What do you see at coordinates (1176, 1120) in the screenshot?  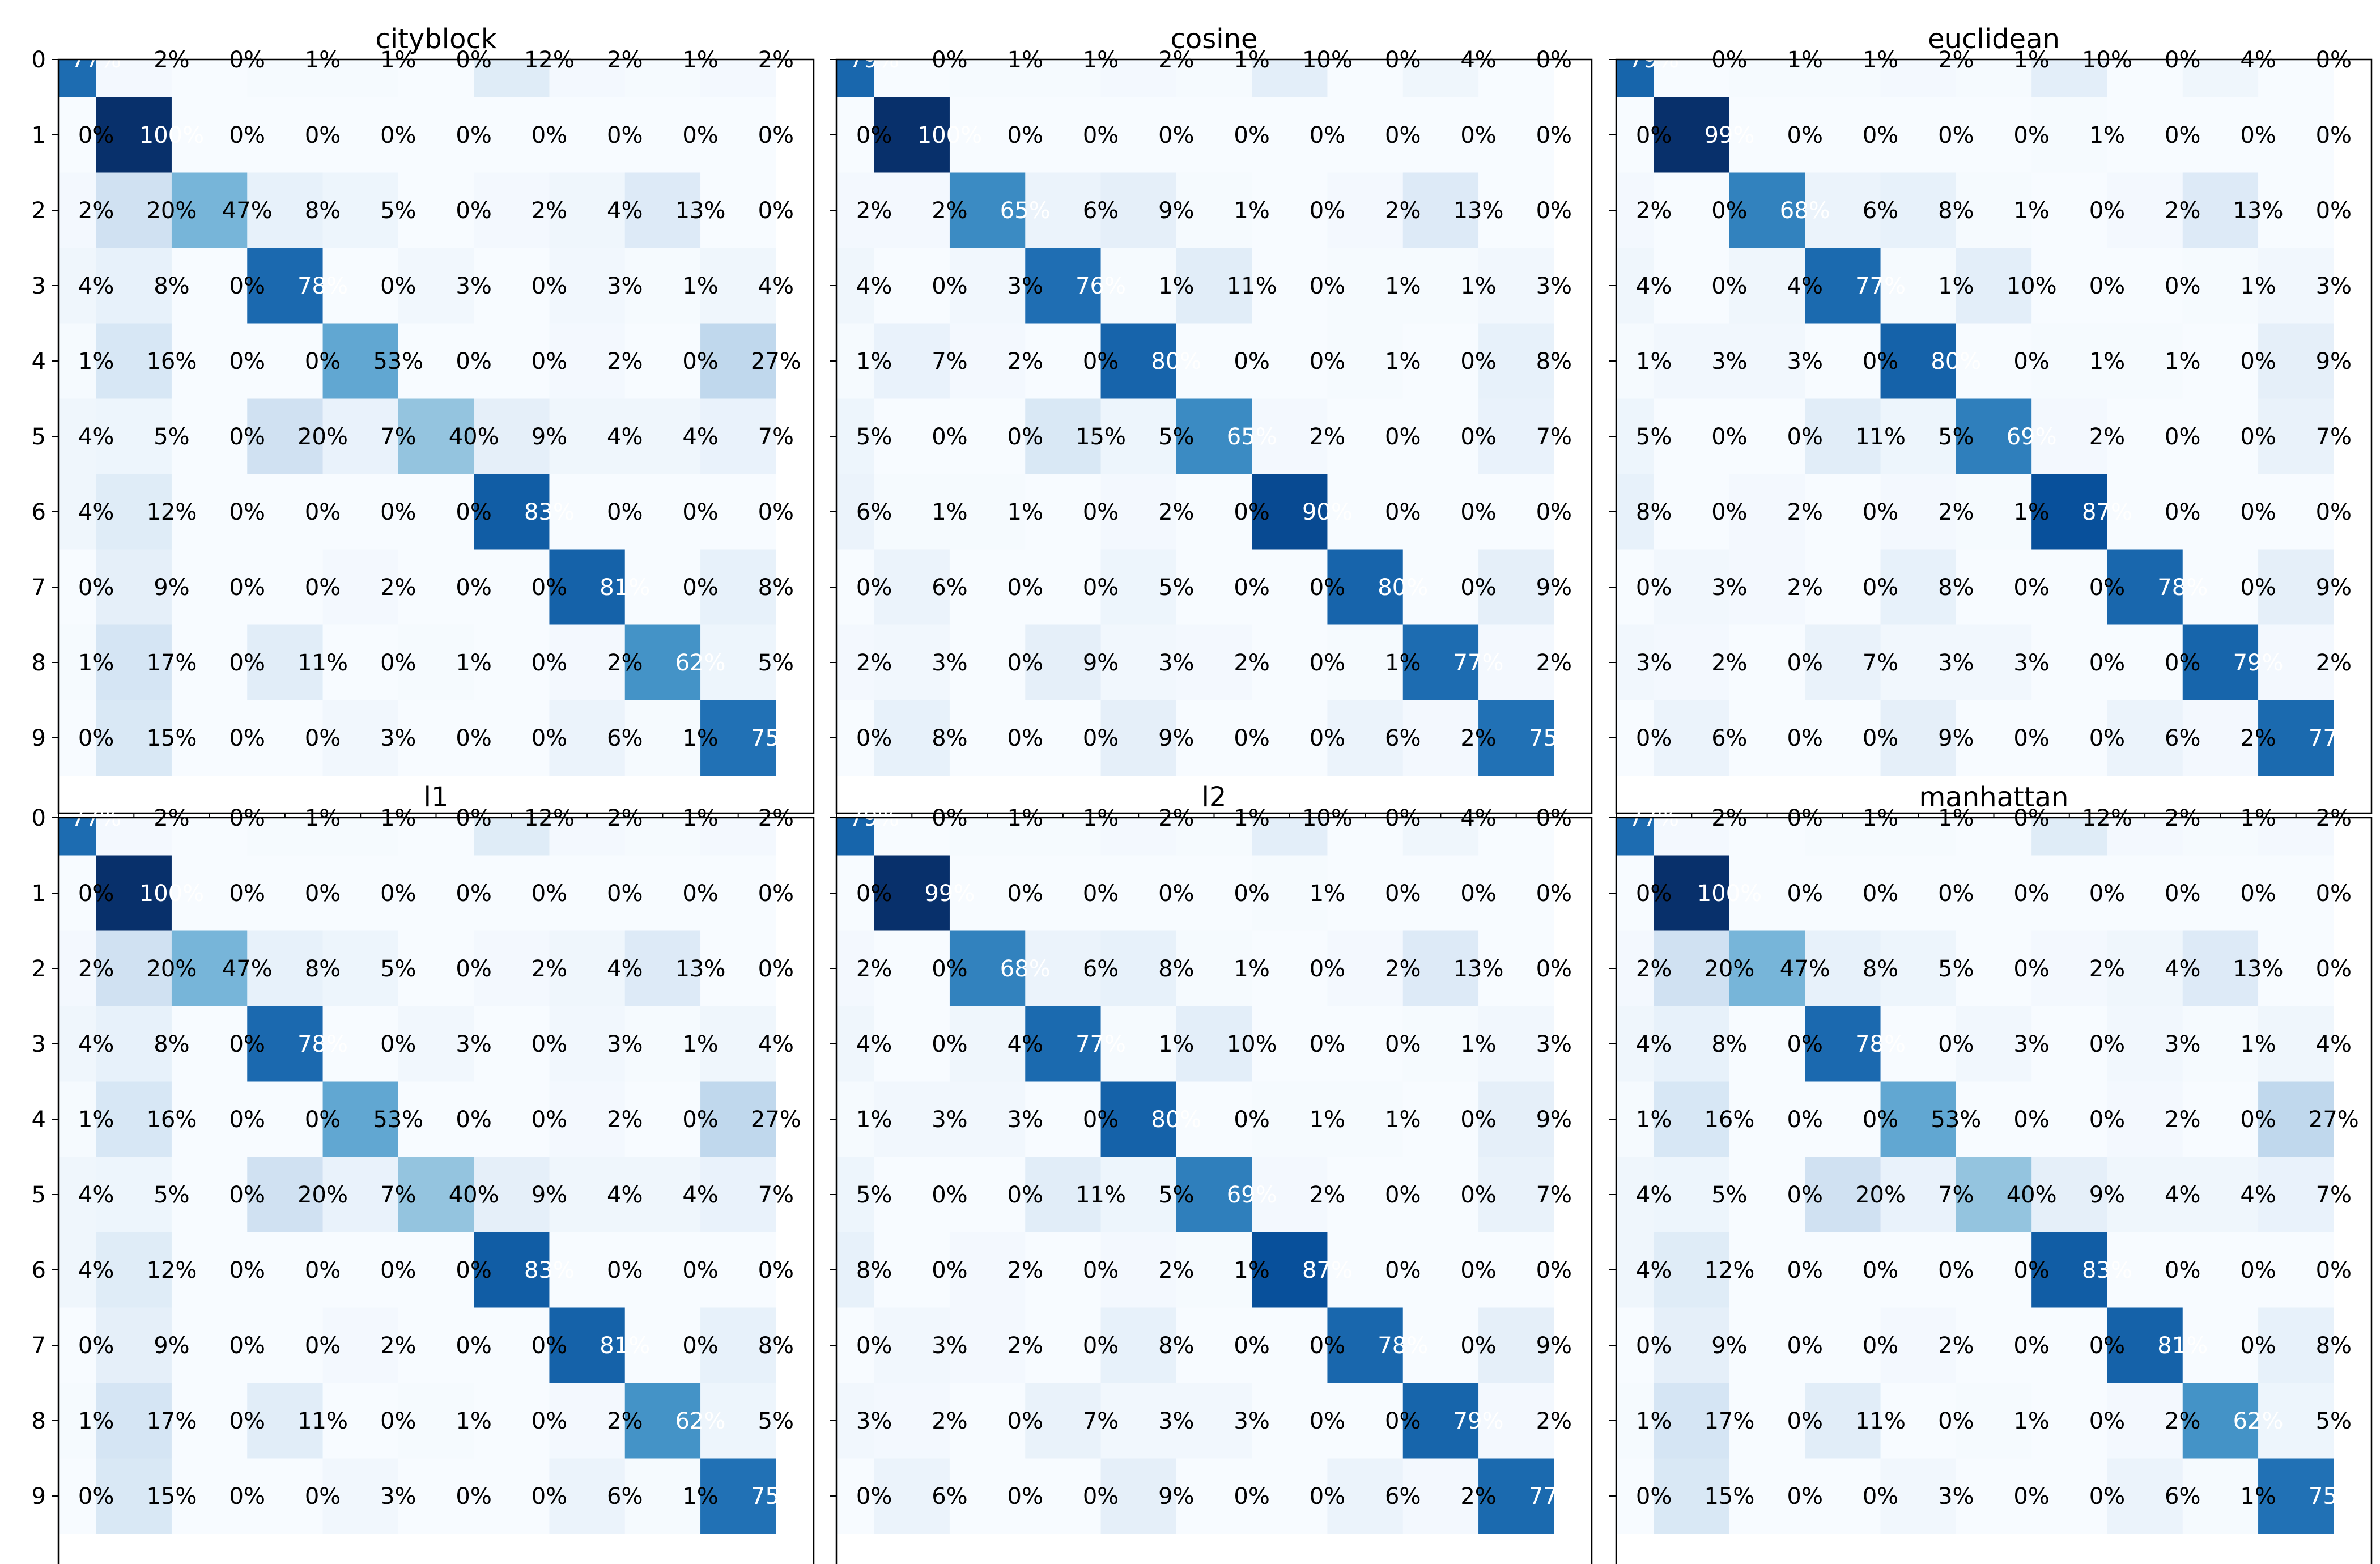 I see `heatmap-cell-label: 80%` at bounding box center [1176, 1120].